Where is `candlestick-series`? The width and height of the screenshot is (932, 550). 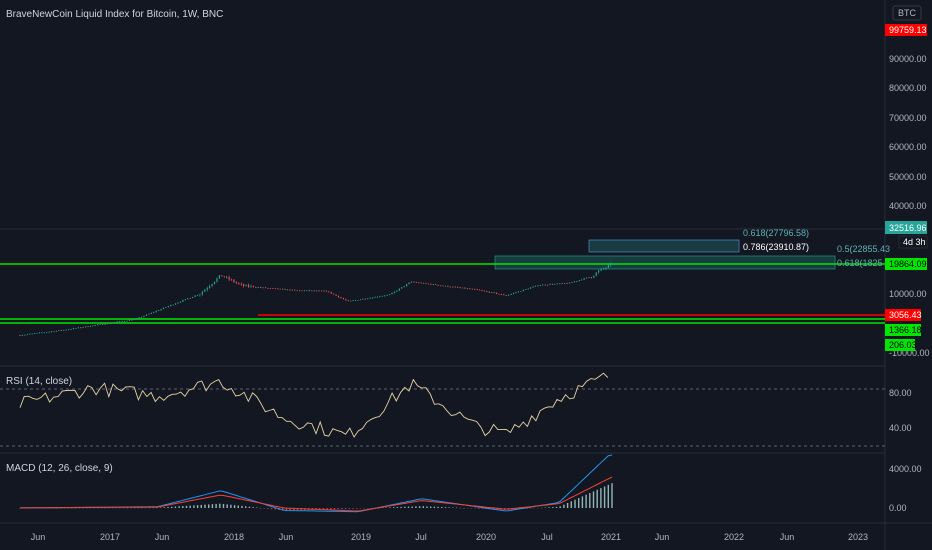 candlestick-series is located at coordinates (315, 299).